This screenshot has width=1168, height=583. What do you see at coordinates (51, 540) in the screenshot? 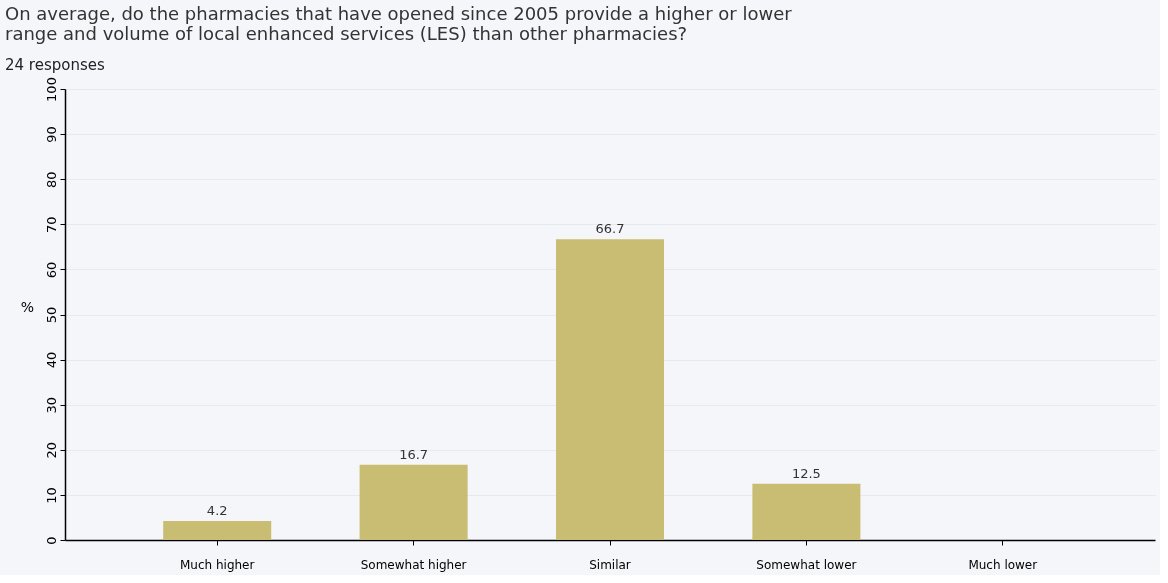
I see `y-tick-label: 0` at bounding box center [51, 540].